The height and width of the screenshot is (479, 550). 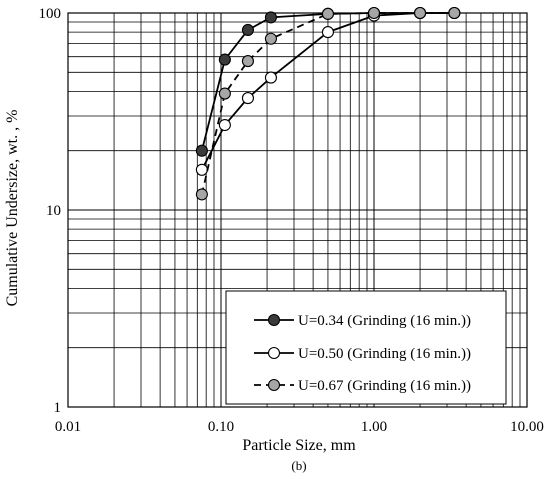 I want to click on x-tick-label: 10.00, so click(x=527, y=427).